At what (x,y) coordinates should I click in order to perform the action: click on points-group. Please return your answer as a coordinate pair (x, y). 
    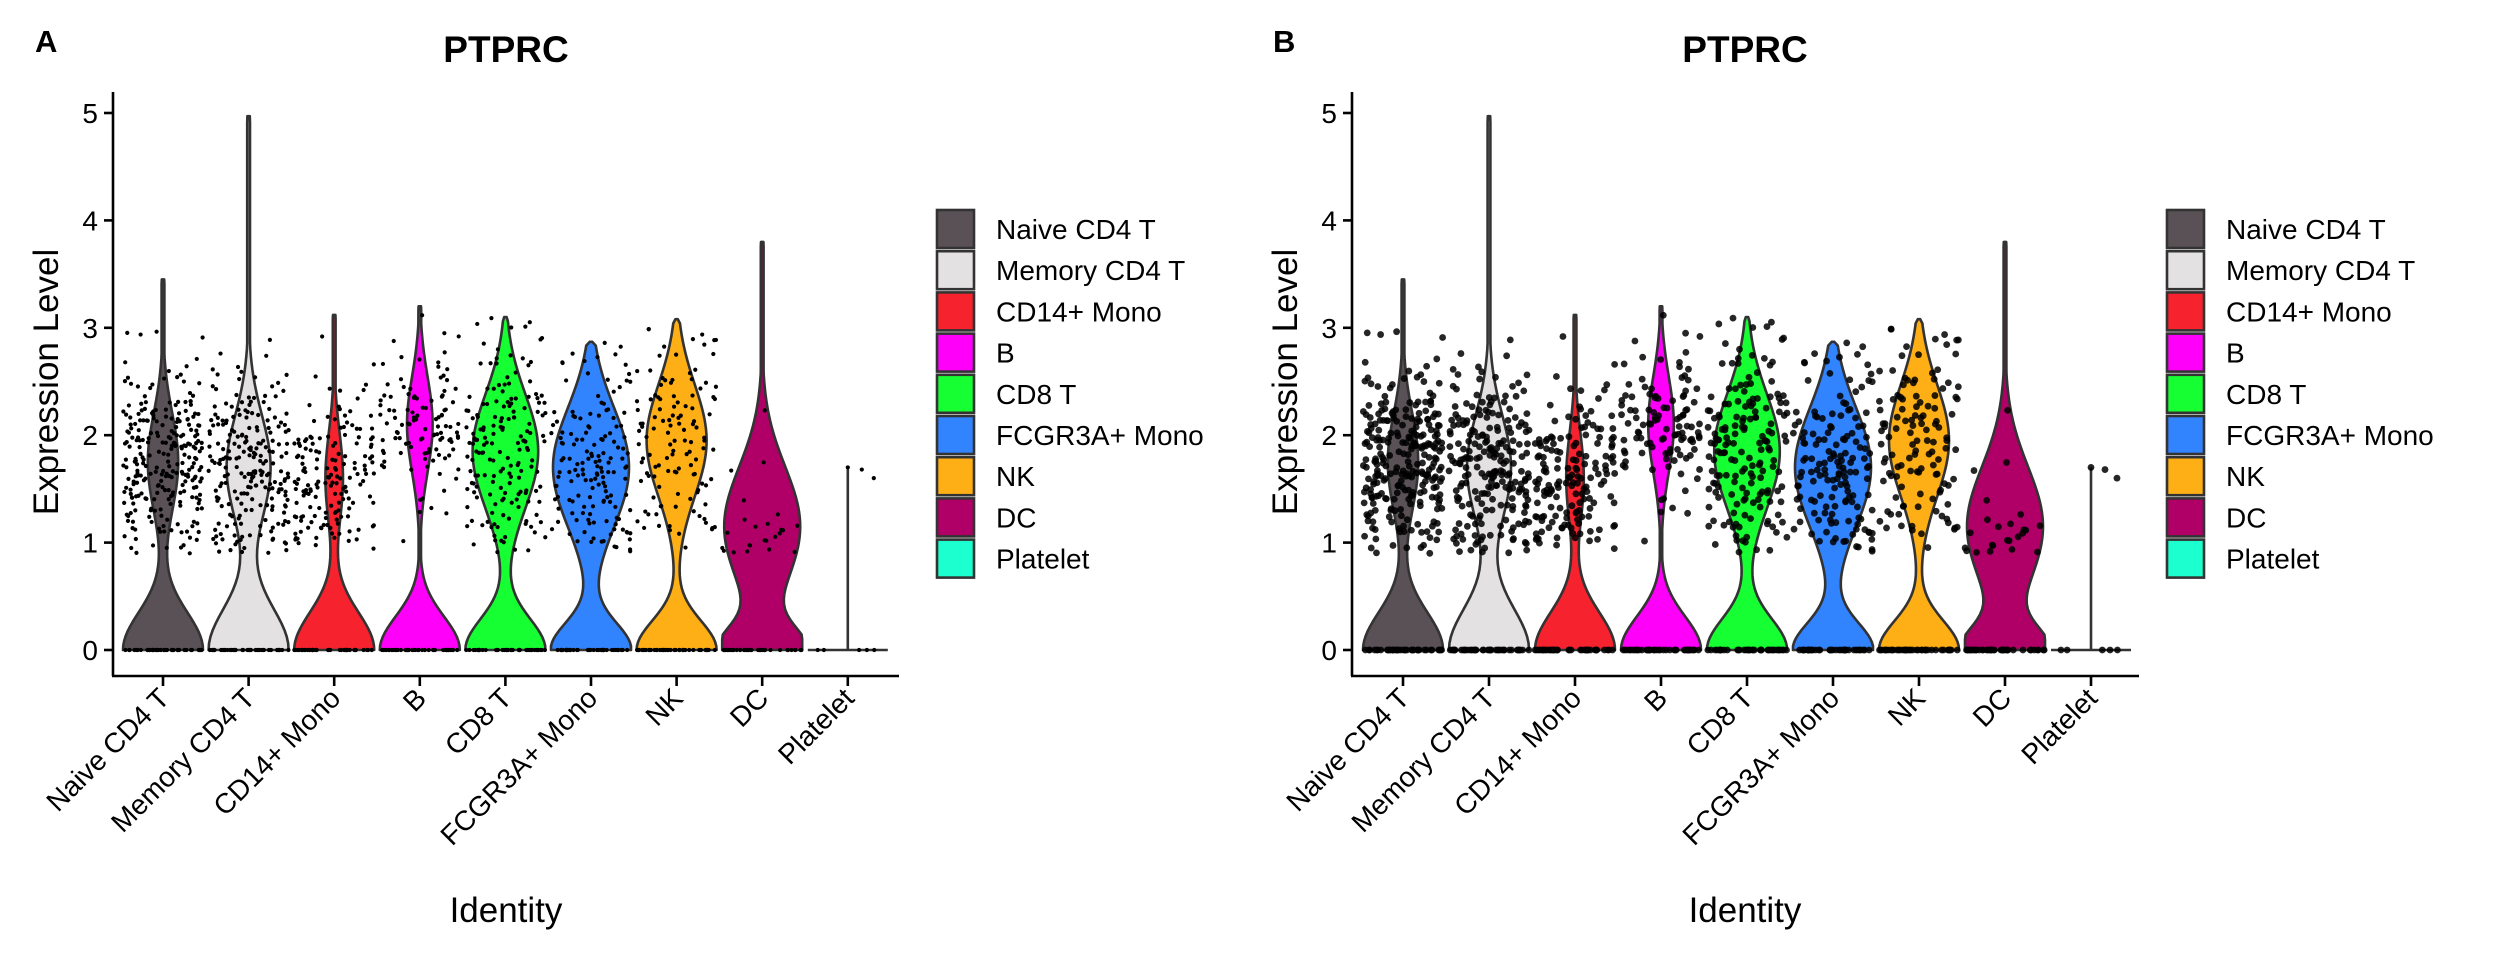
    Looking at the image, I should click on (163, 491).